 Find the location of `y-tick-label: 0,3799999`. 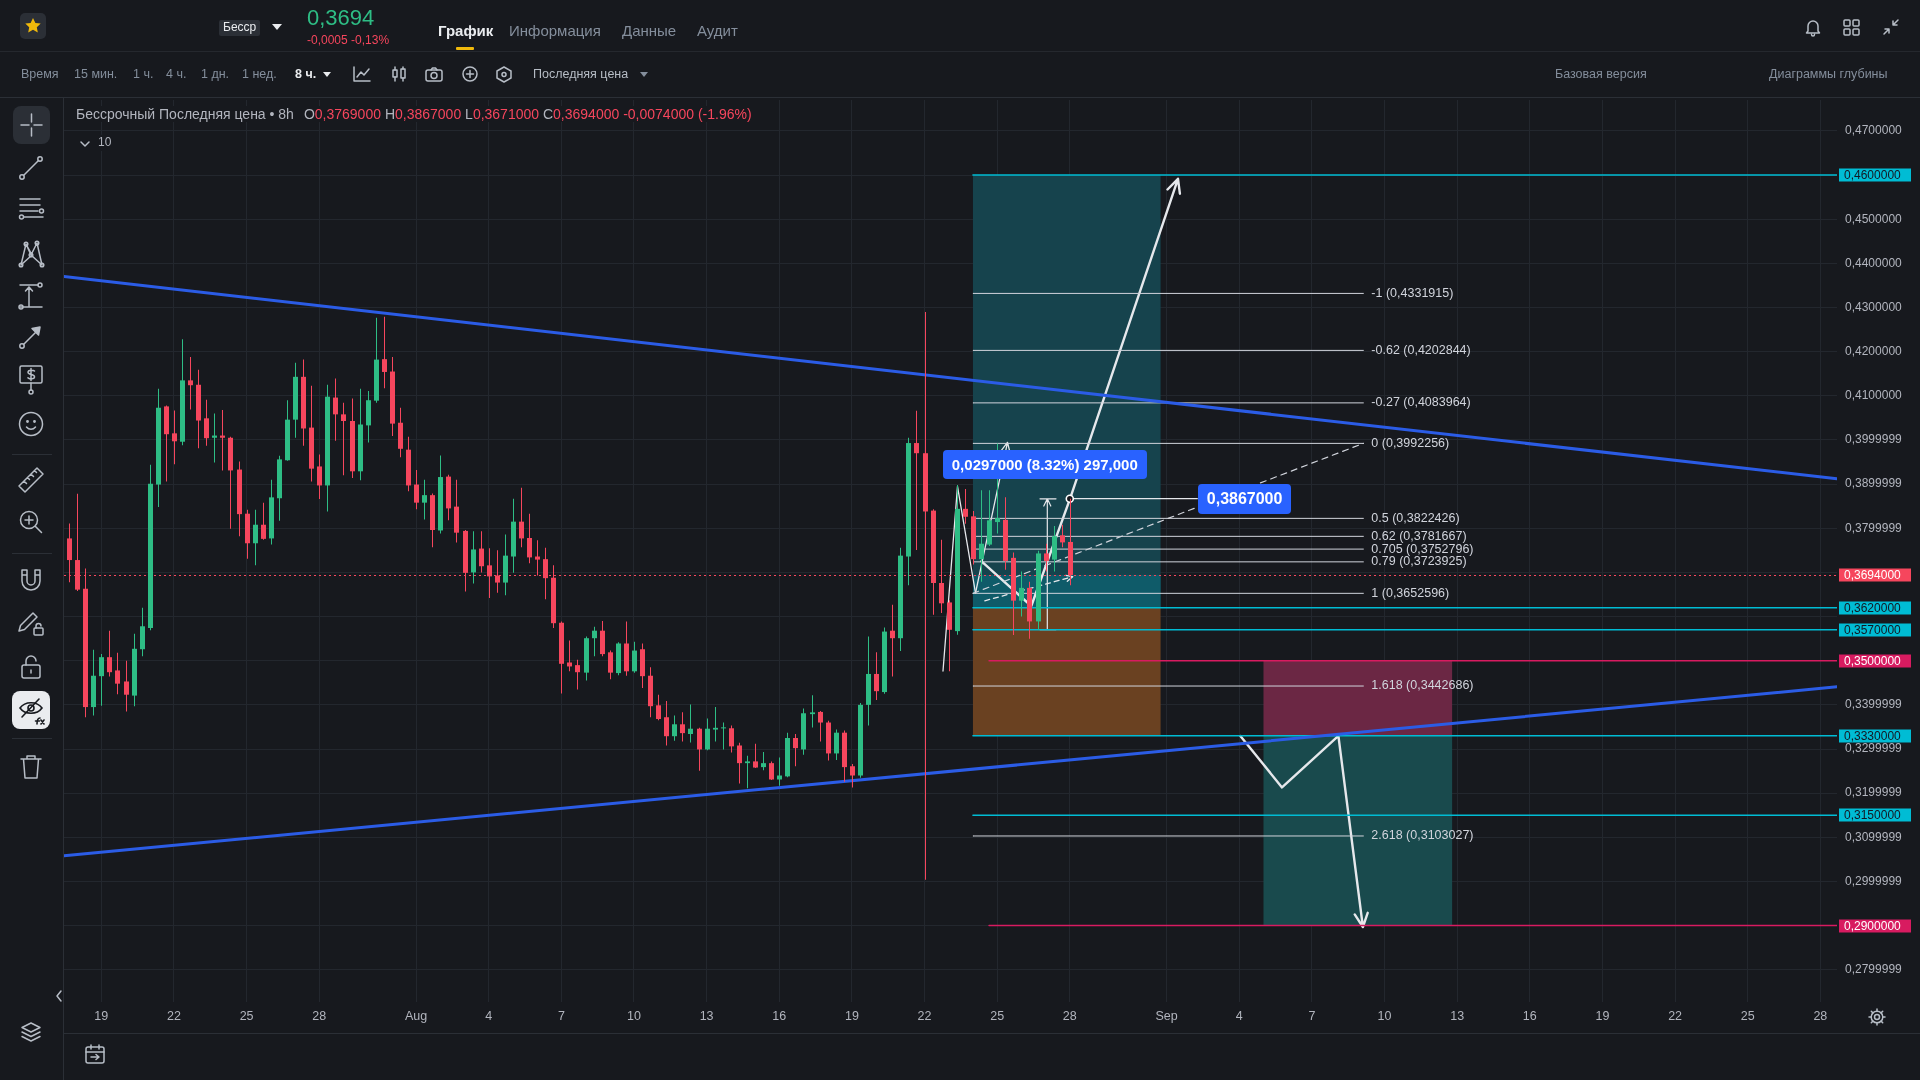

y-tick-label: 0,3799999 is located at coordinates (1874, 527).